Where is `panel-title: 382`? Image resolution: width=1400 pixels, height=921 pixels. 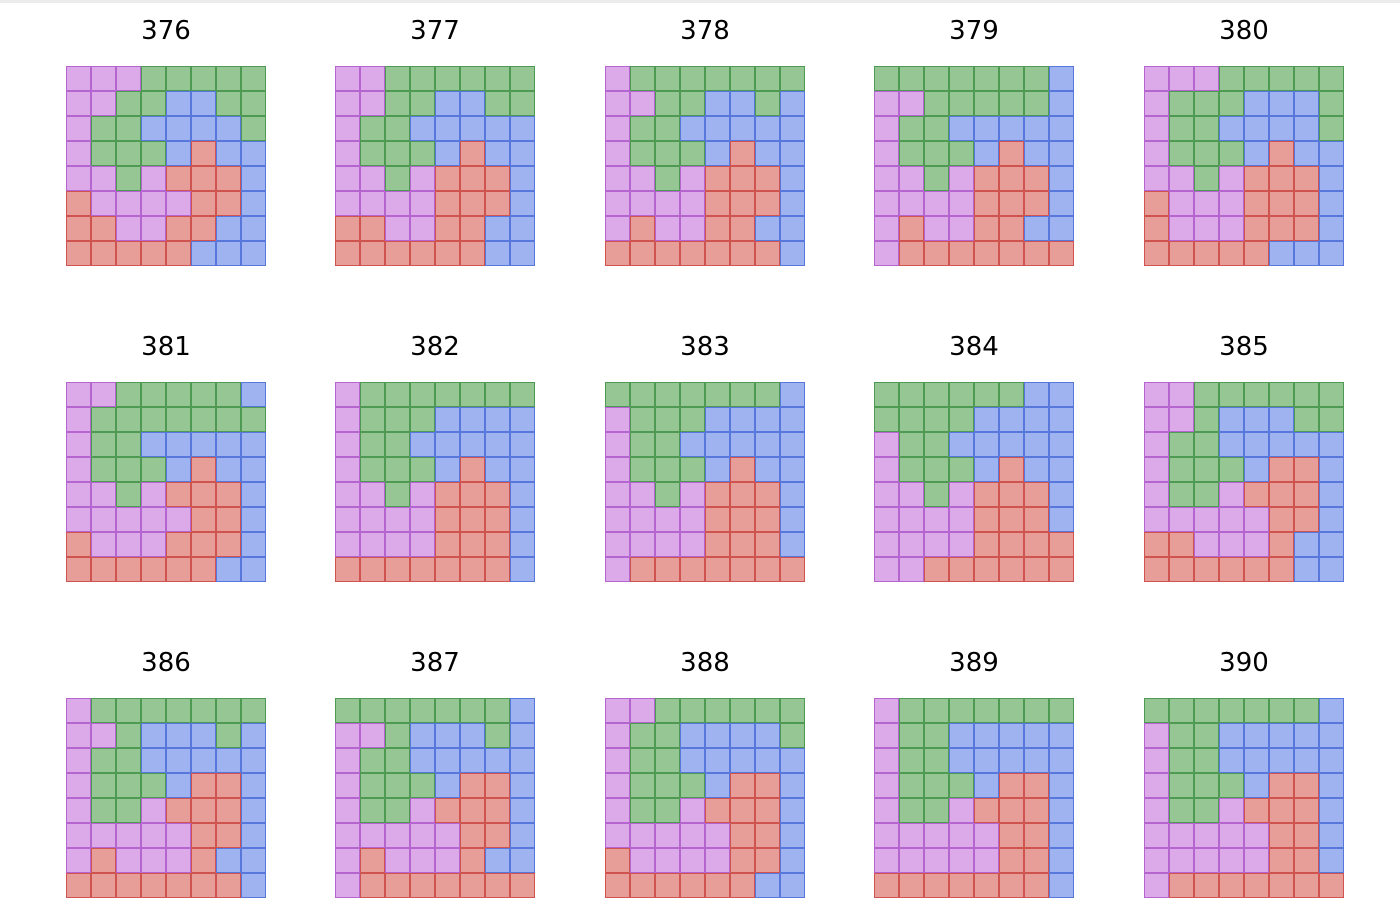
panel-title: 382 is located at coordinates (435, 347).